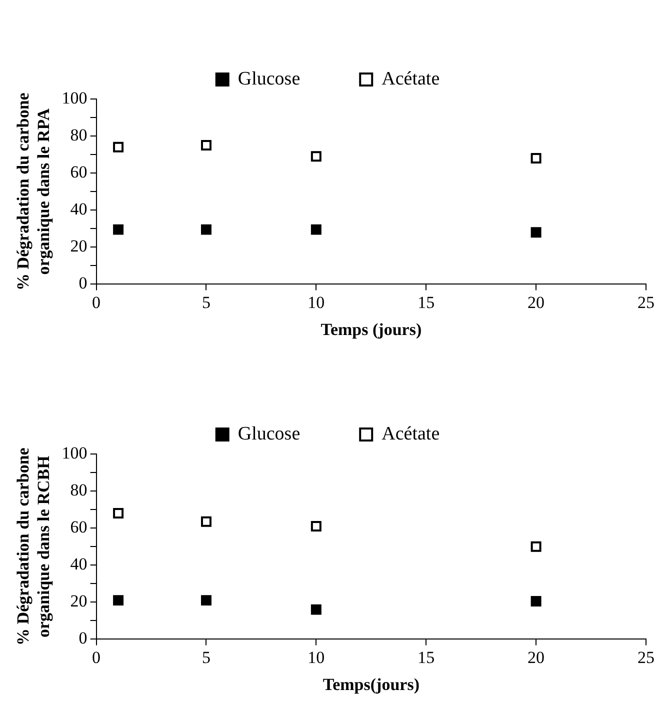  I want to click on y-axis-title: % Dégradation du carbone organique dans le RCBH, so click(33, 546).